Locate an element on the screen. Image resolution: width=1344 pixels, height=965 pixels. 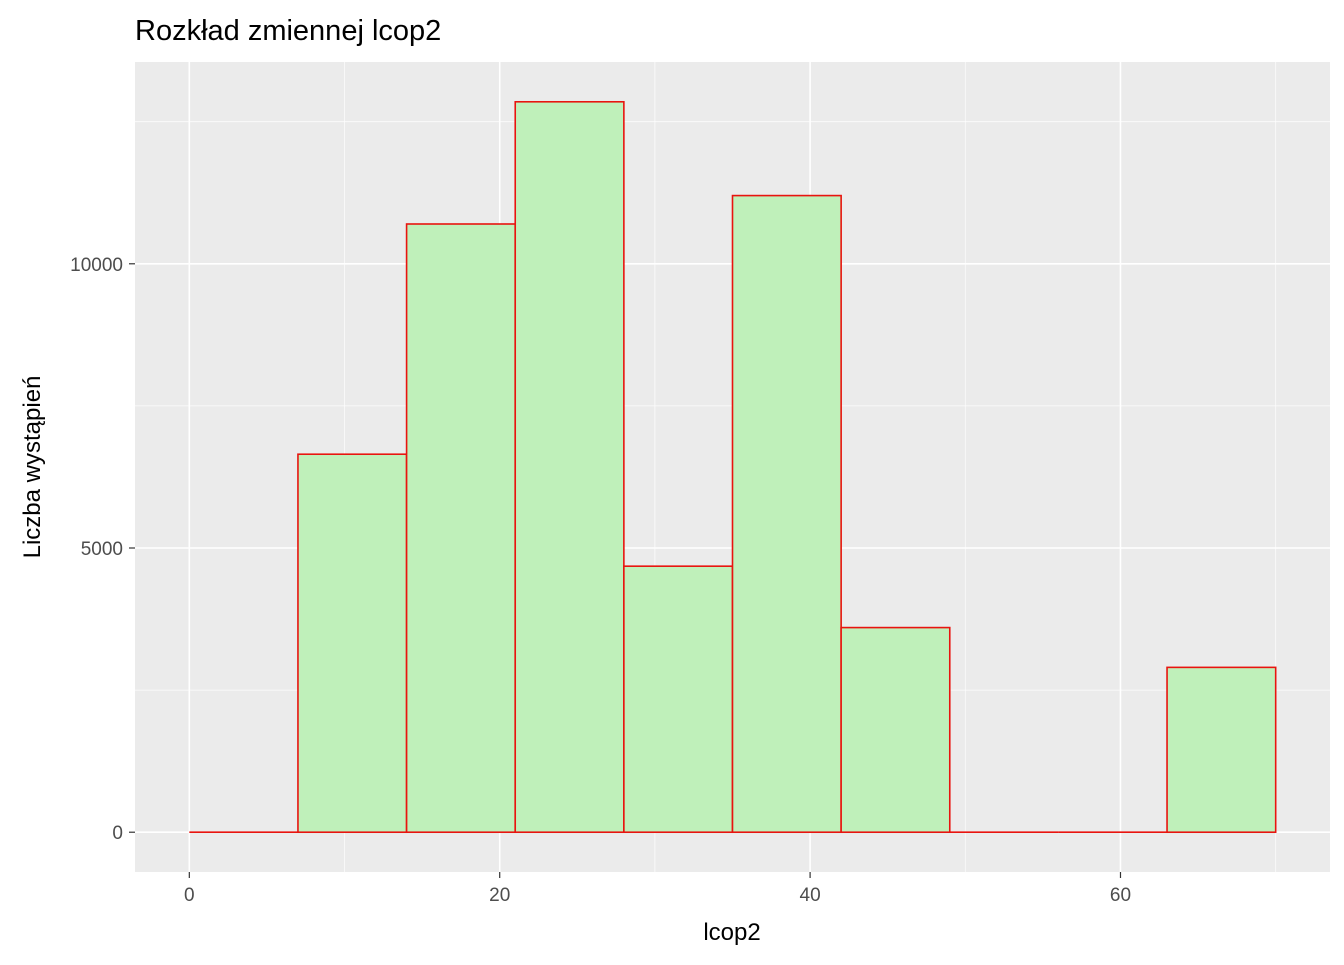
x-axis: 0 20 40 60 is located at coordinates (657, 889).